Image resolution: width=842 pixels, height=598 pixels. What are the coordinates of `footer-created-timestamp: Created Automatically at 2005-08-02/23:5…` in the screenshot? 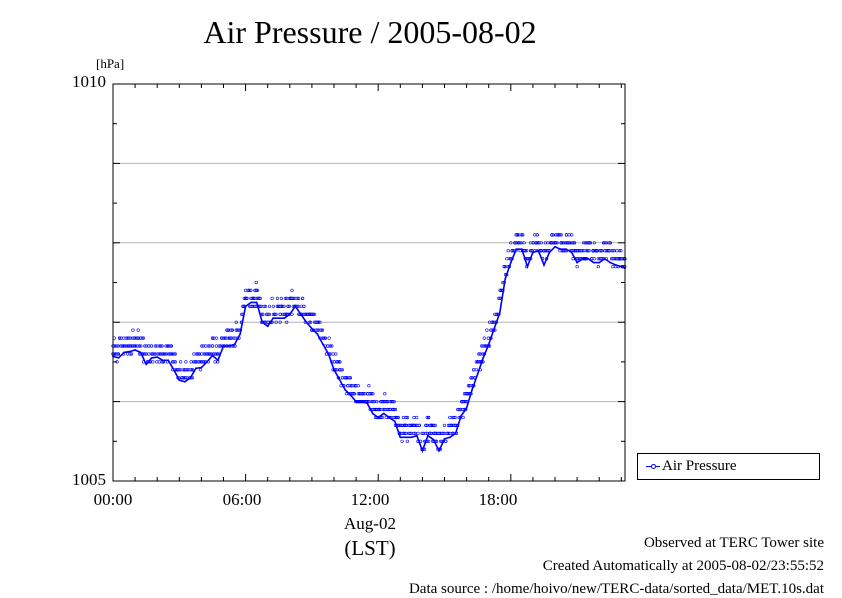 It's located at (683, 566).